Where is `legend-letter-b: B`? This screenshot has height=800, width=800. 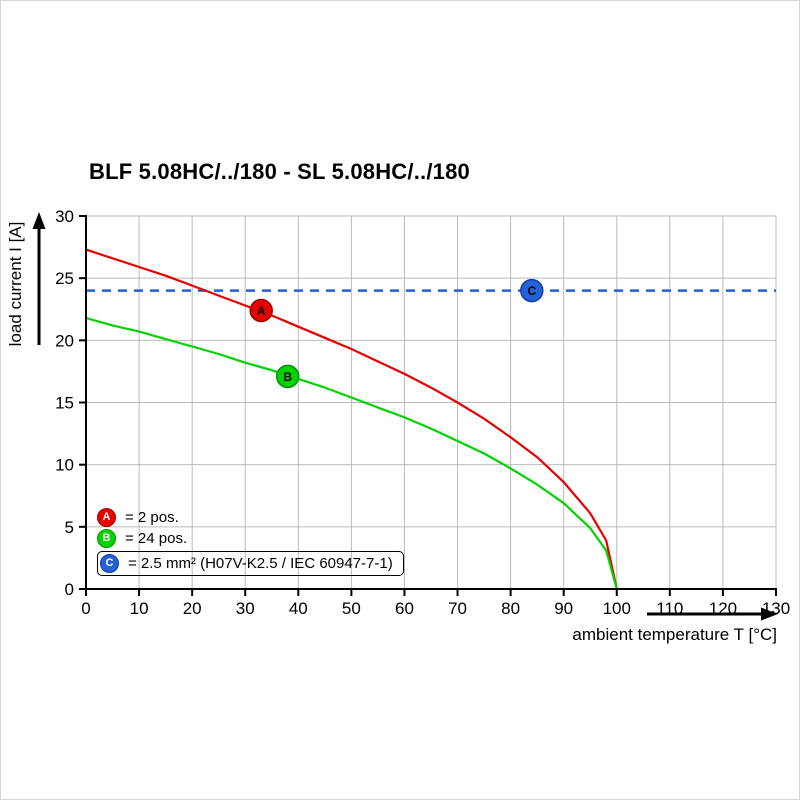
legend-letter-b: B is located at coordinates (106, 538).